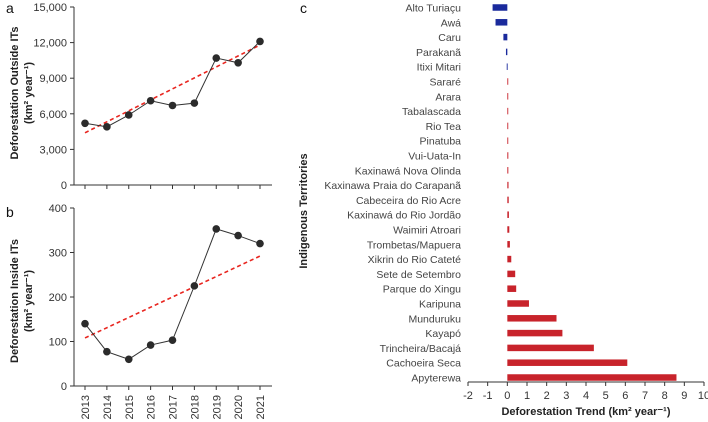 This screenshot has height=422, width=708. I want to click on panel-a-ylabel-line1: Deforestation Outside ITs, so click(15, 92).